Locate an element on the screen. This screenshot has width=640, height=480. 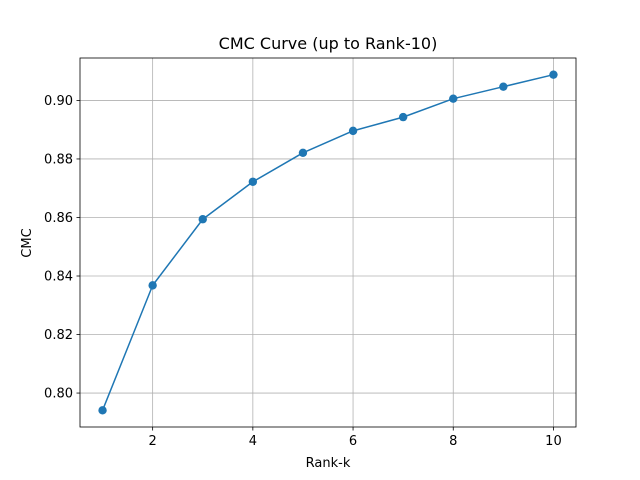
x-tick-label: 8 is located at coordinates (453, 441).